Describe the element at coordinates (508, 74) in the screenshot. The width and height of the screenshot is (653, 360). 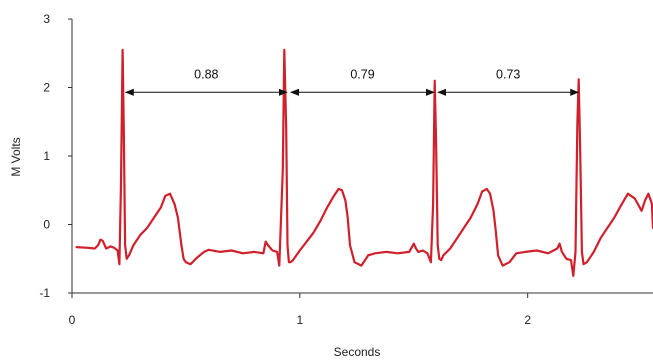
I see `interval-label: 0.73` at that location.